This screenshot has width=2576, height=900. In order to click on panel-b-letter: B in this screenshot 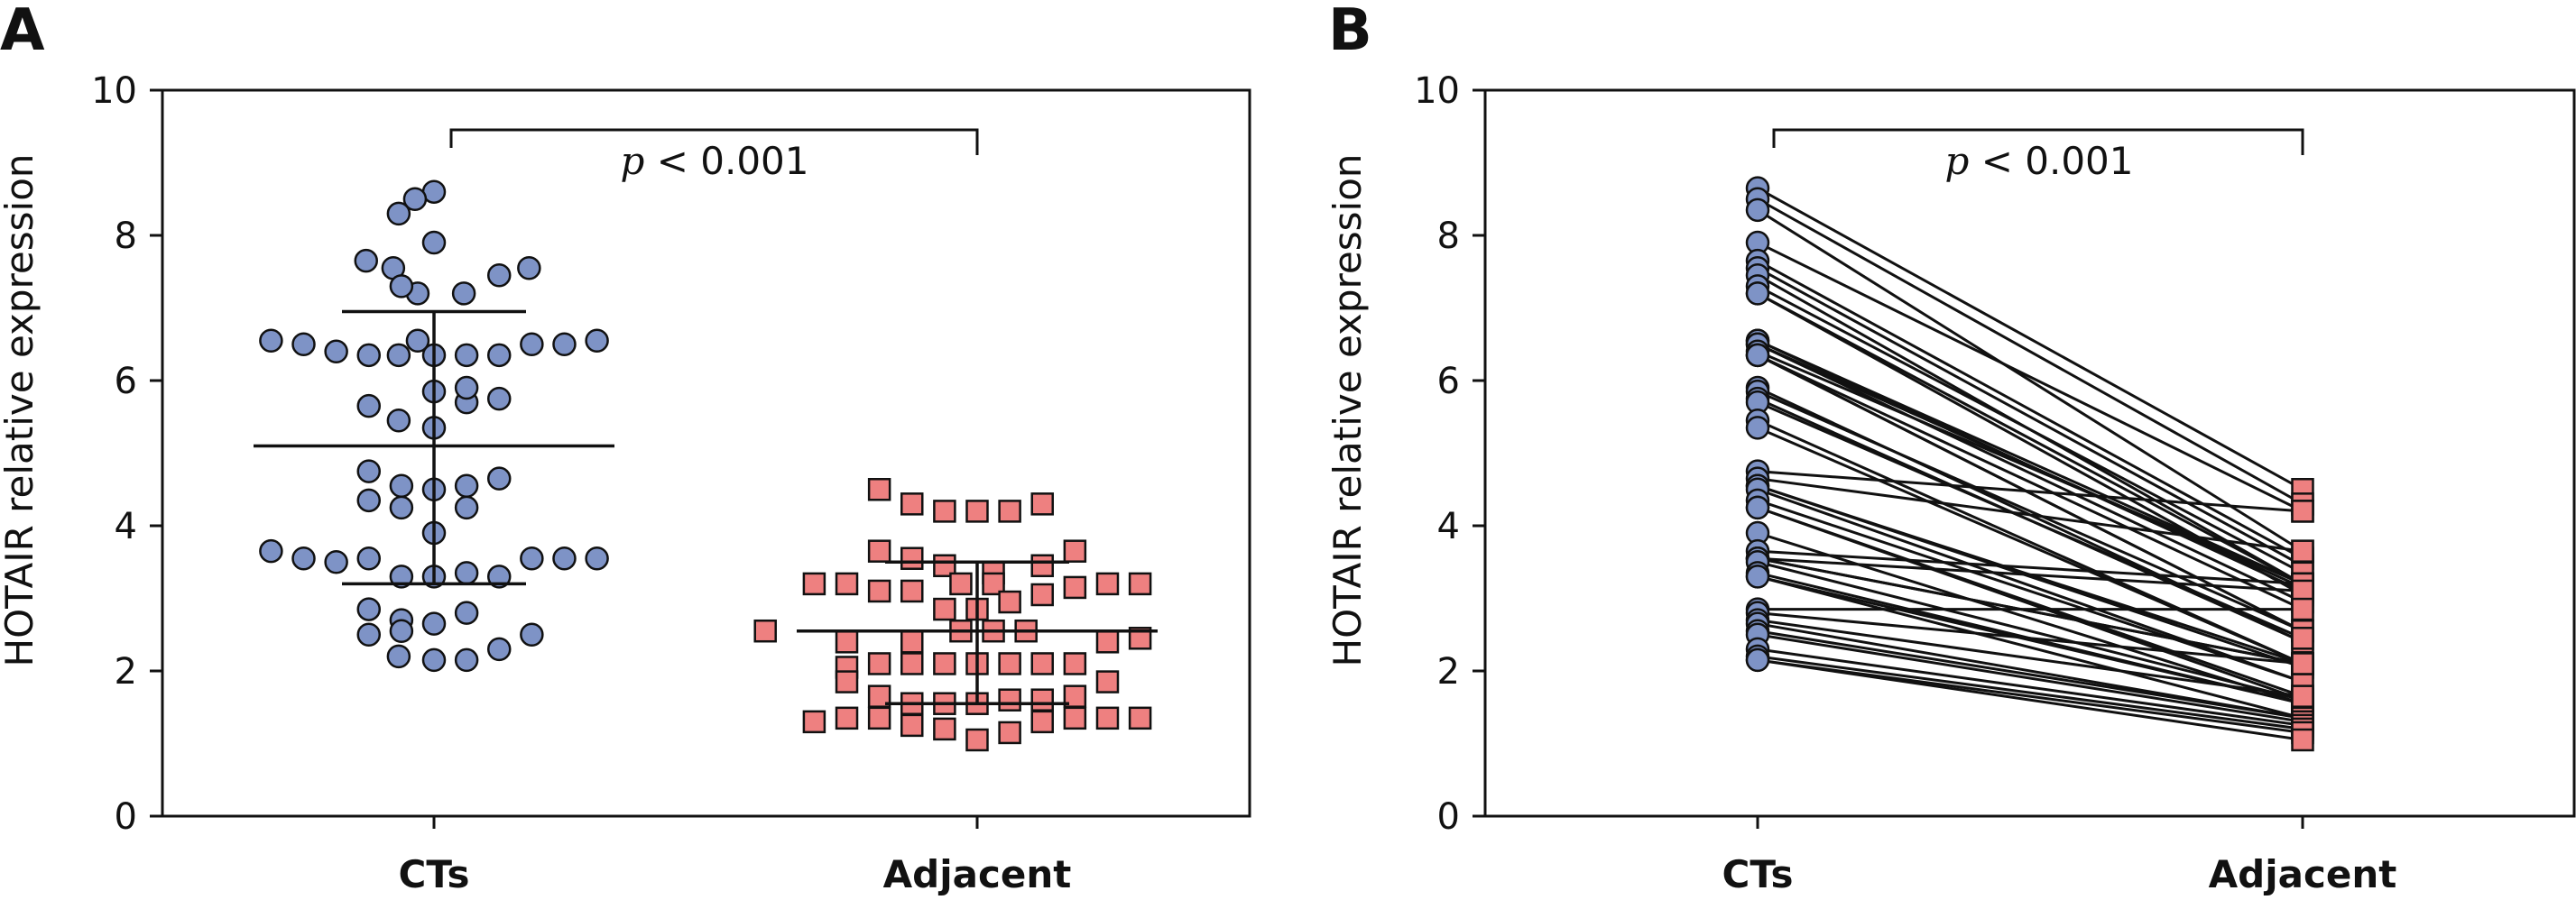, I will do `click(1350, 32)`.